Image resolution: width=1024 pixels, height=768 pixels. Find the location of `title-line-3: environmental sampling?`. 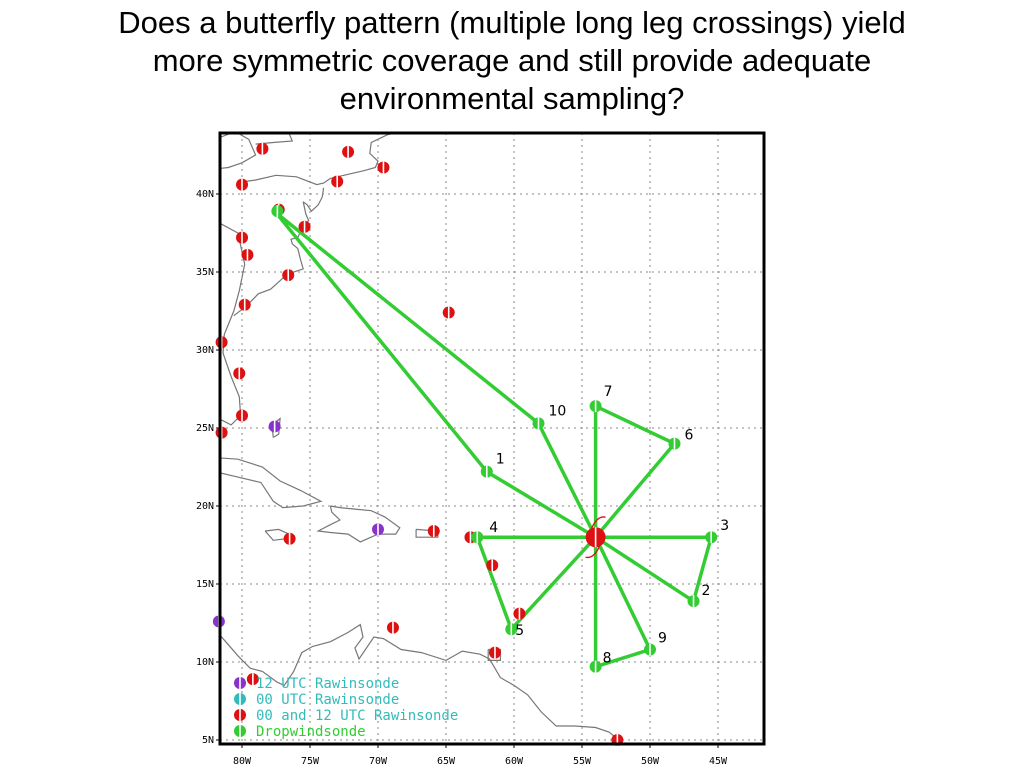

title-line-3: environmental sampling? is located at coordinates (512, 98).